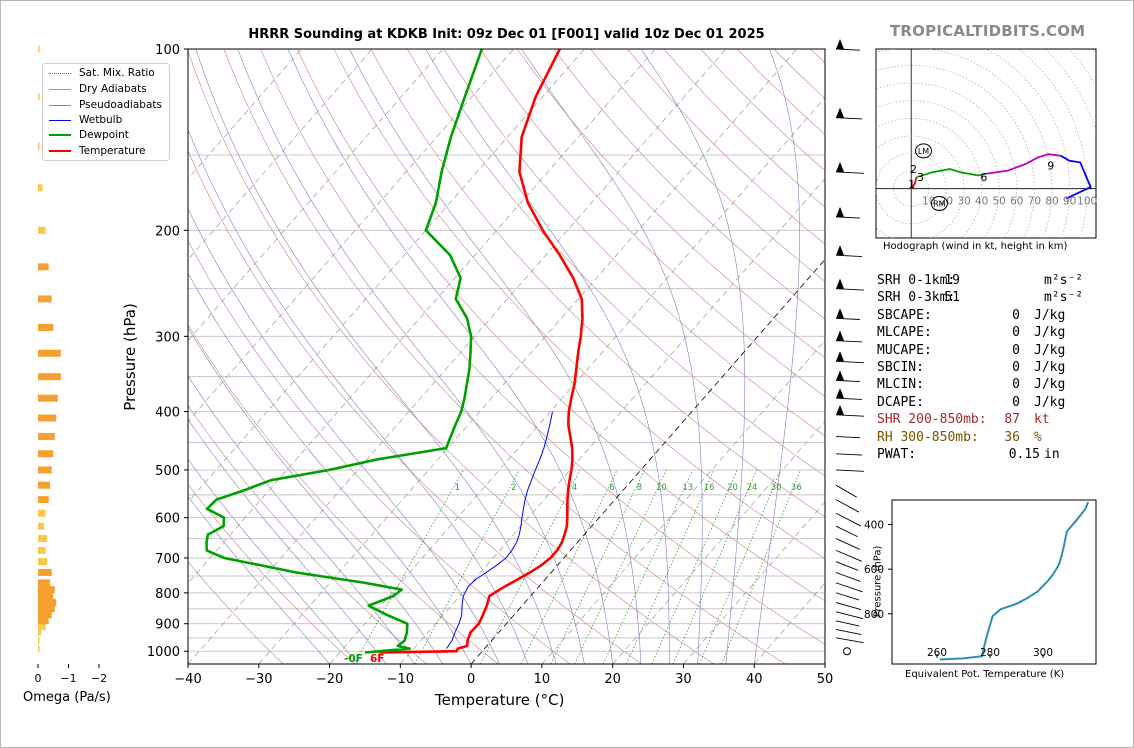 The image size is (1134, 748). What do you see at coordinates (377, 659) in the screenshot?
I see `surface-temp-label: 6F` at bounding box center [377, 659].